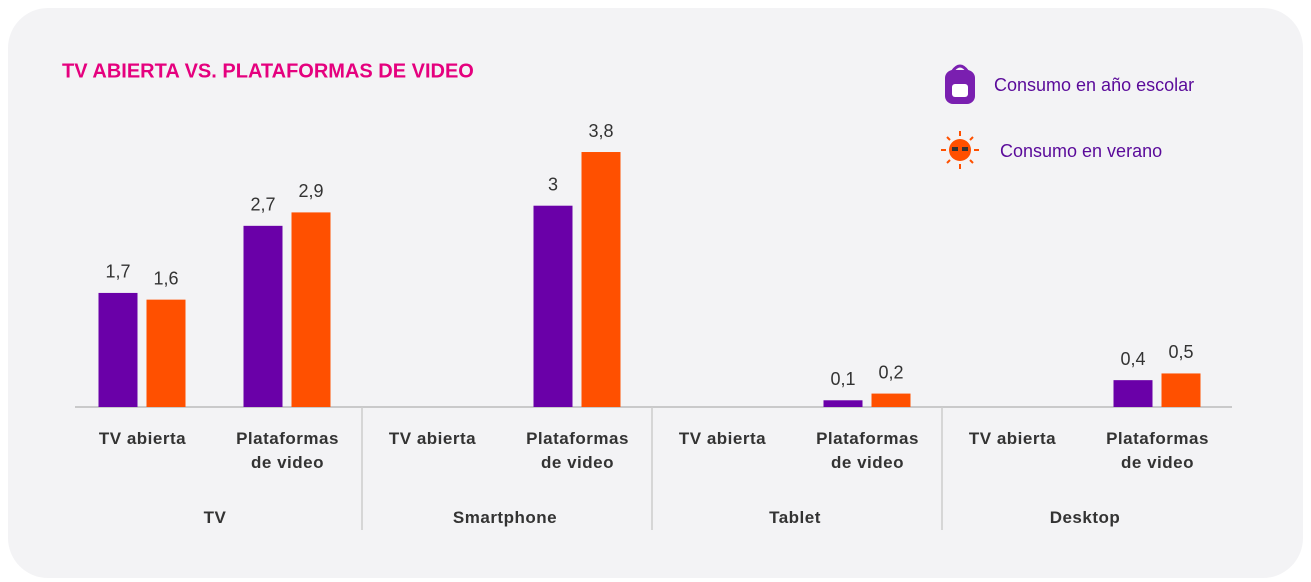 The image size is (1311, 582). Describe the element at coordinates (1094, 85) in the screenshot. I see `legend-label: Consumo en año escolar` at that location.